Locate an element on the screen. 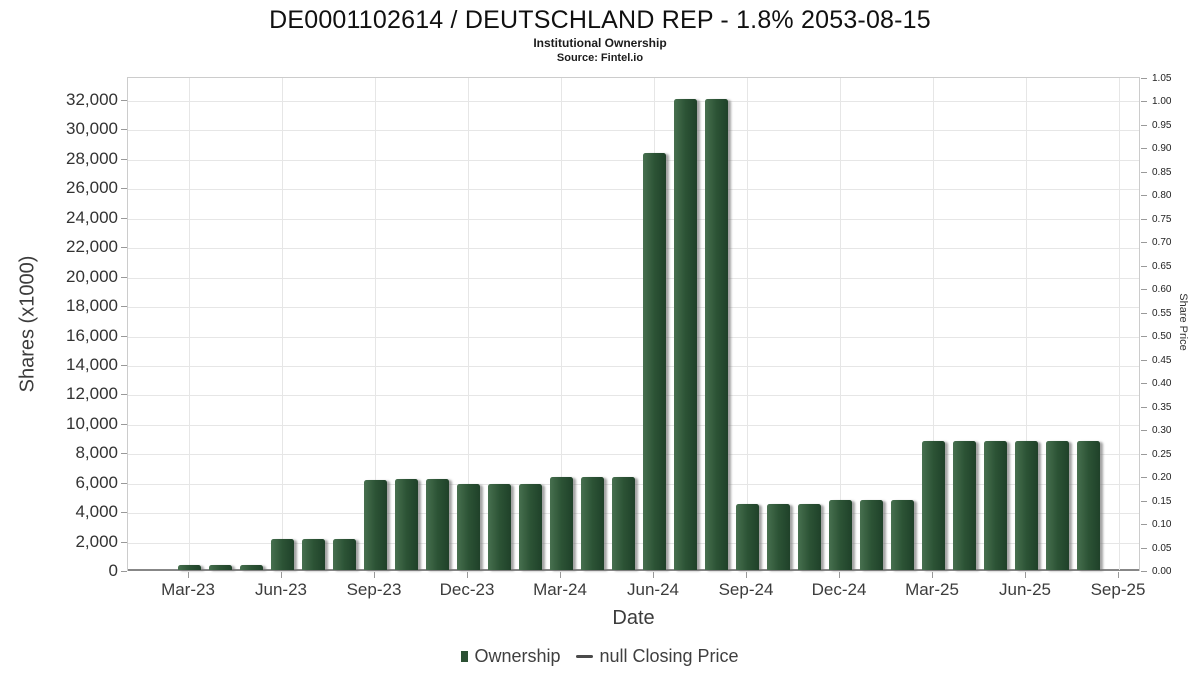 This screenshot has height=675, width=1200. y-axis-left-tick-label: 8,000 is located at coordinates (96, 453).